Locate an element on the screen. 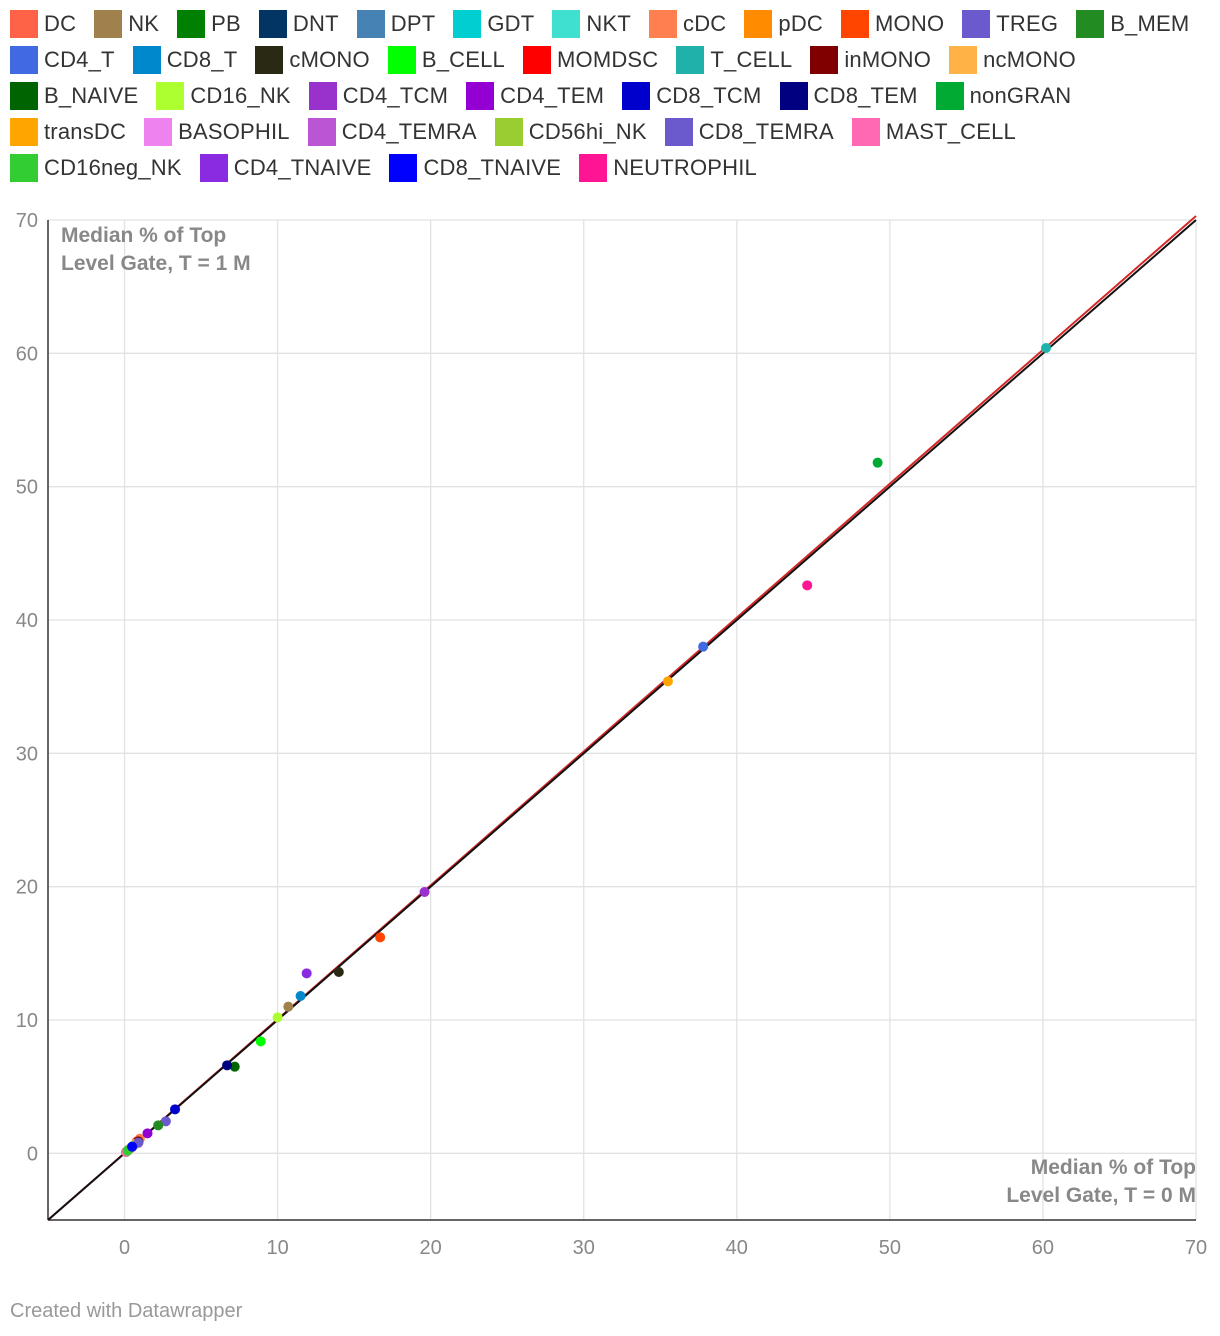  legend-label: DPT is located at coordinates (413, 23).